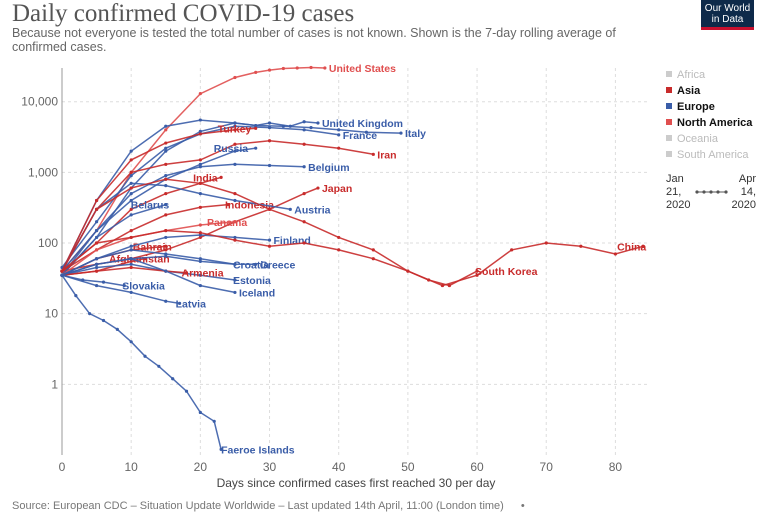  I want to click on x-tick-label: 0, so click(62, 467).